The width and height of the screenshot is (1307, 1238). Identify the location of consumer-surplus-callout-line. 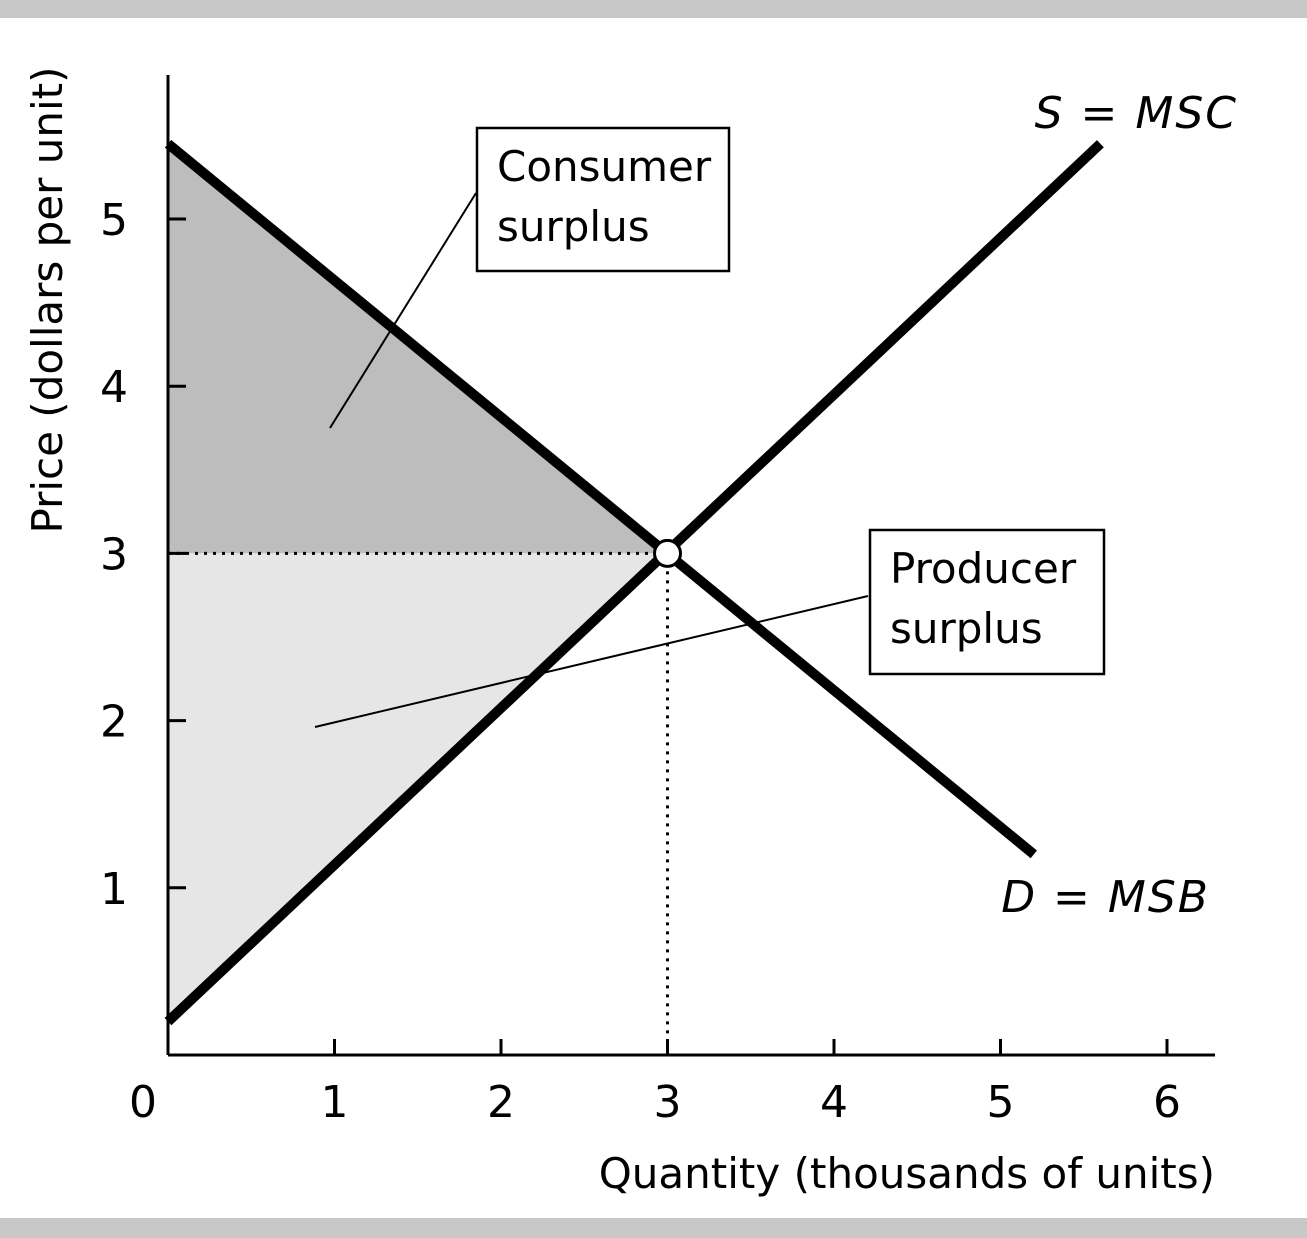
(403, 310).